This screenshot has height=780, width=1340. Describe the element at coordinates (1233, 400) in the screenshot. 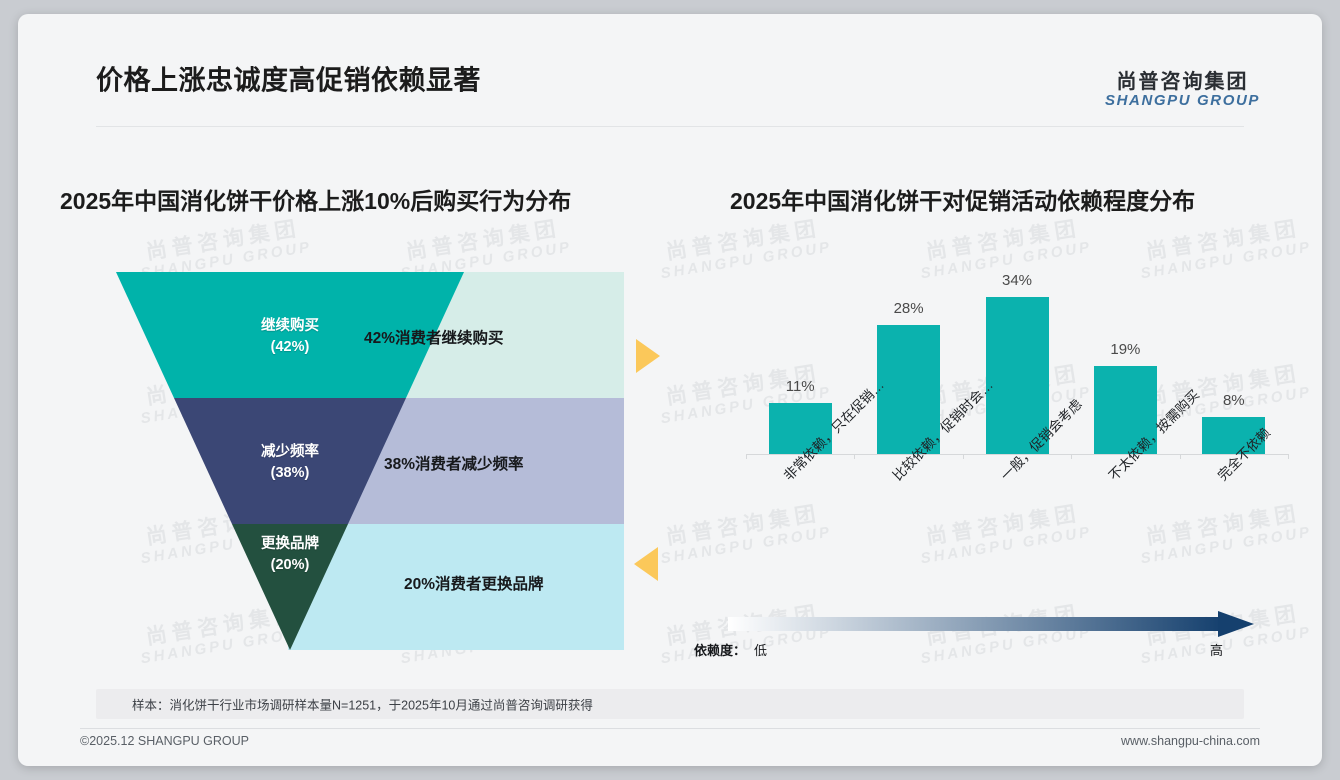

I see `bar-value-label-4: 8%` at that location.